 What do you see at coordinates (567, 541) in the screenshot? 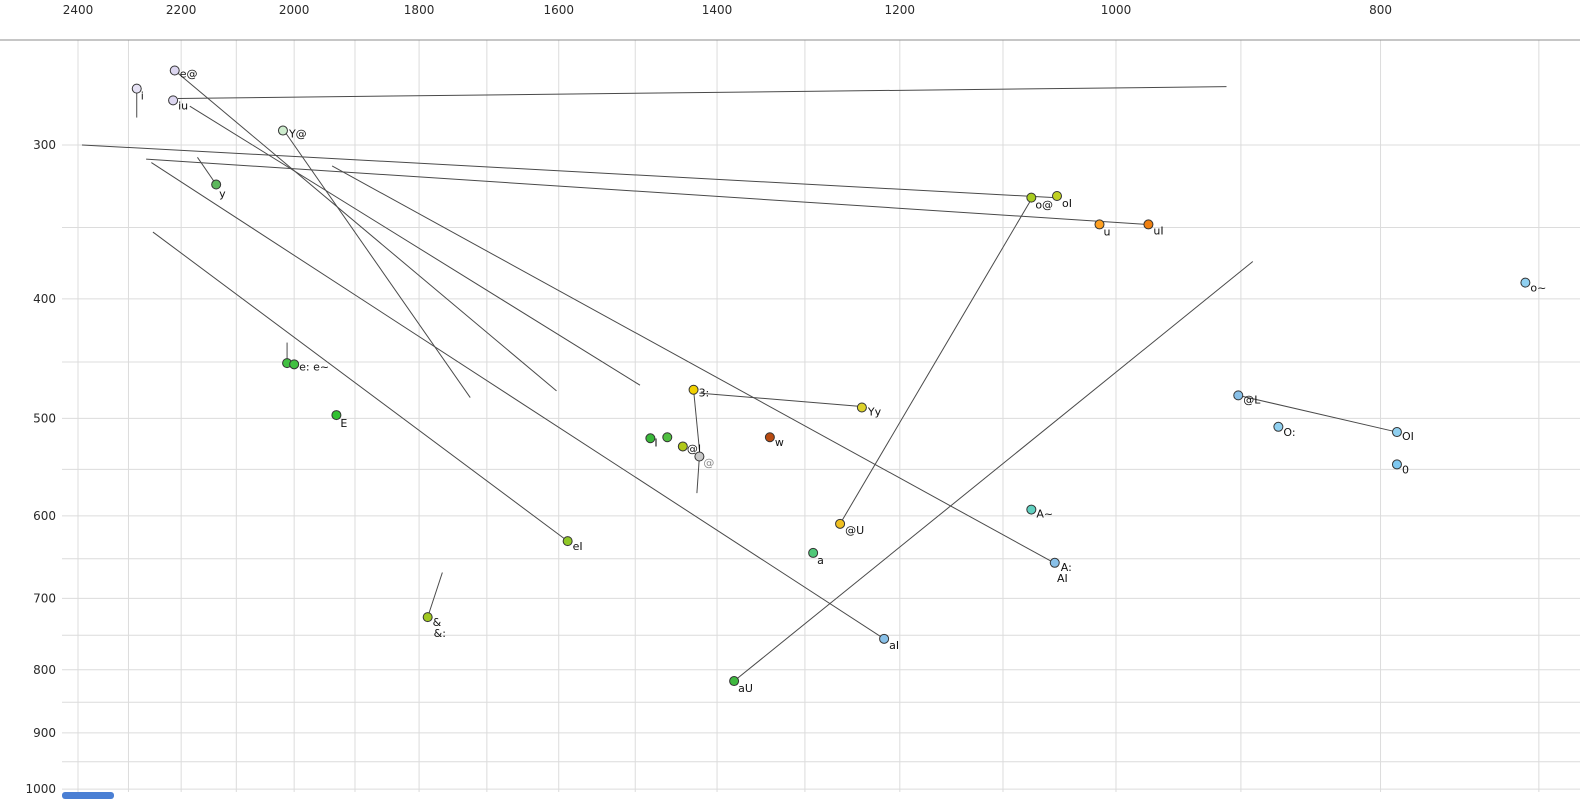
I see `data-point-eI` at bounding box center [567, 541].